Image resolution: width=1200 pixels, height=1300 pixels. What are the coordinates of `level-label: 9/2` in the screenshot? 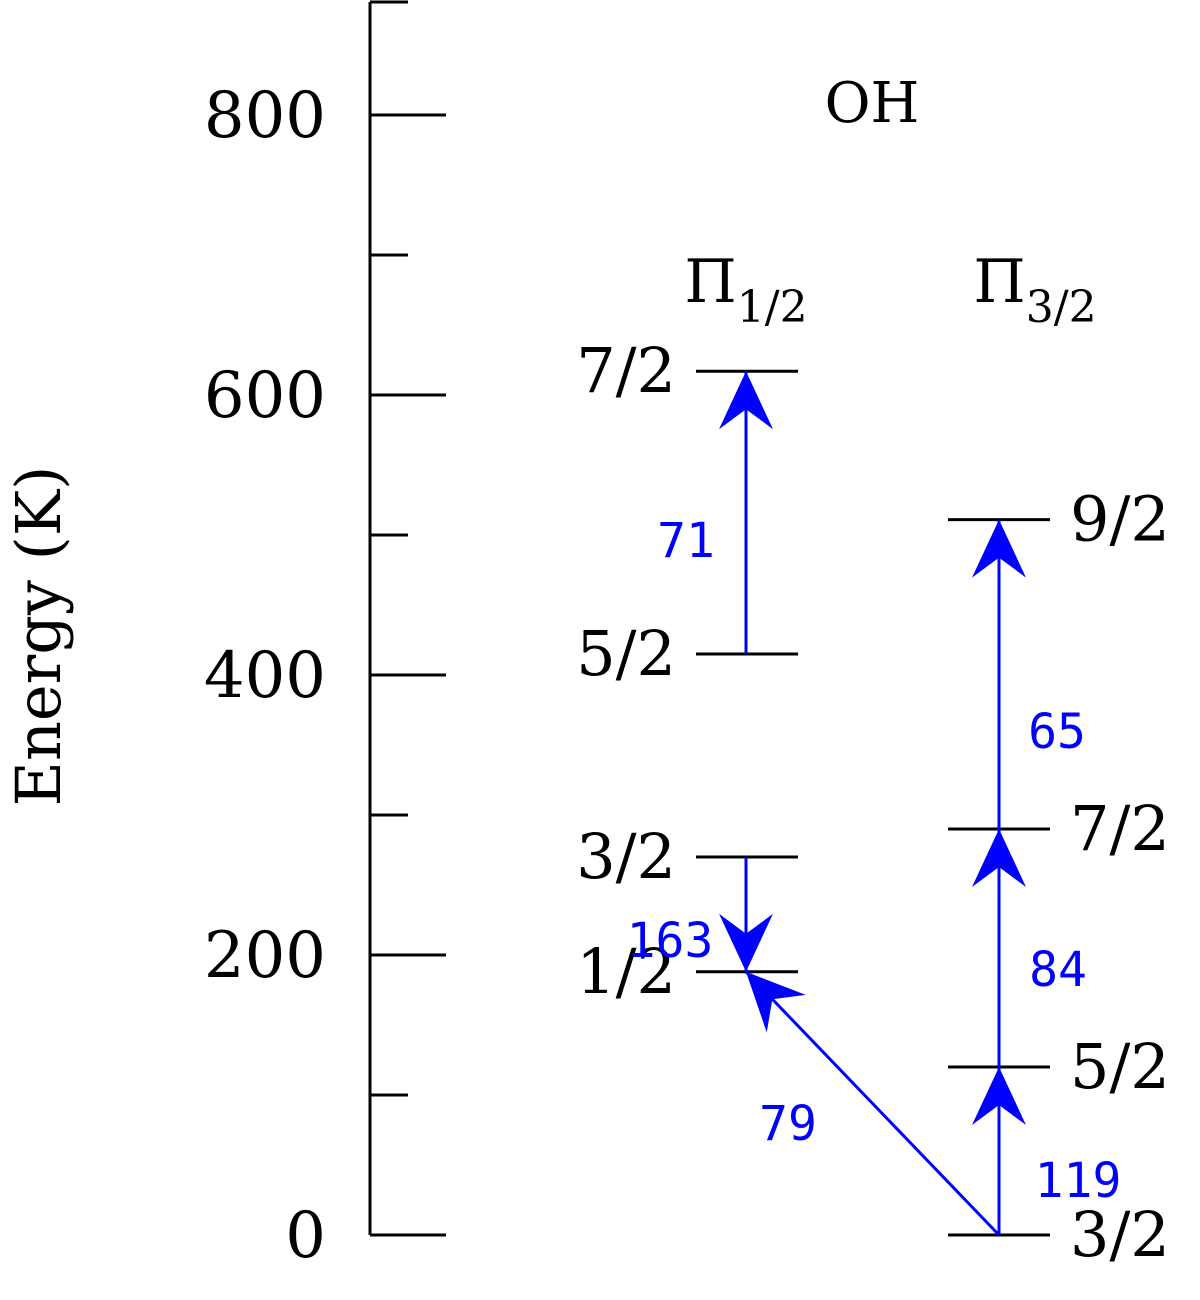 It's located at (1120, 519).